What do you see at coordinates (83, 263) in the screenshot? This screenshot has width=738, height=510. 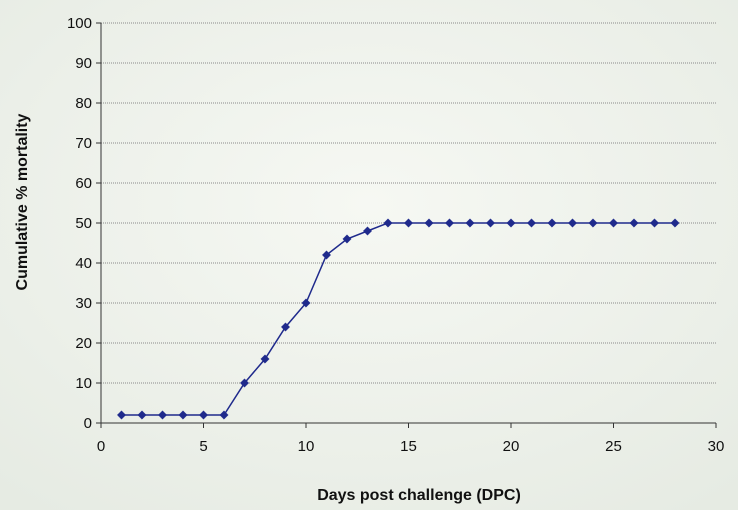 I see `y-tick-label-40: 40` at bounding box center [83, 263].